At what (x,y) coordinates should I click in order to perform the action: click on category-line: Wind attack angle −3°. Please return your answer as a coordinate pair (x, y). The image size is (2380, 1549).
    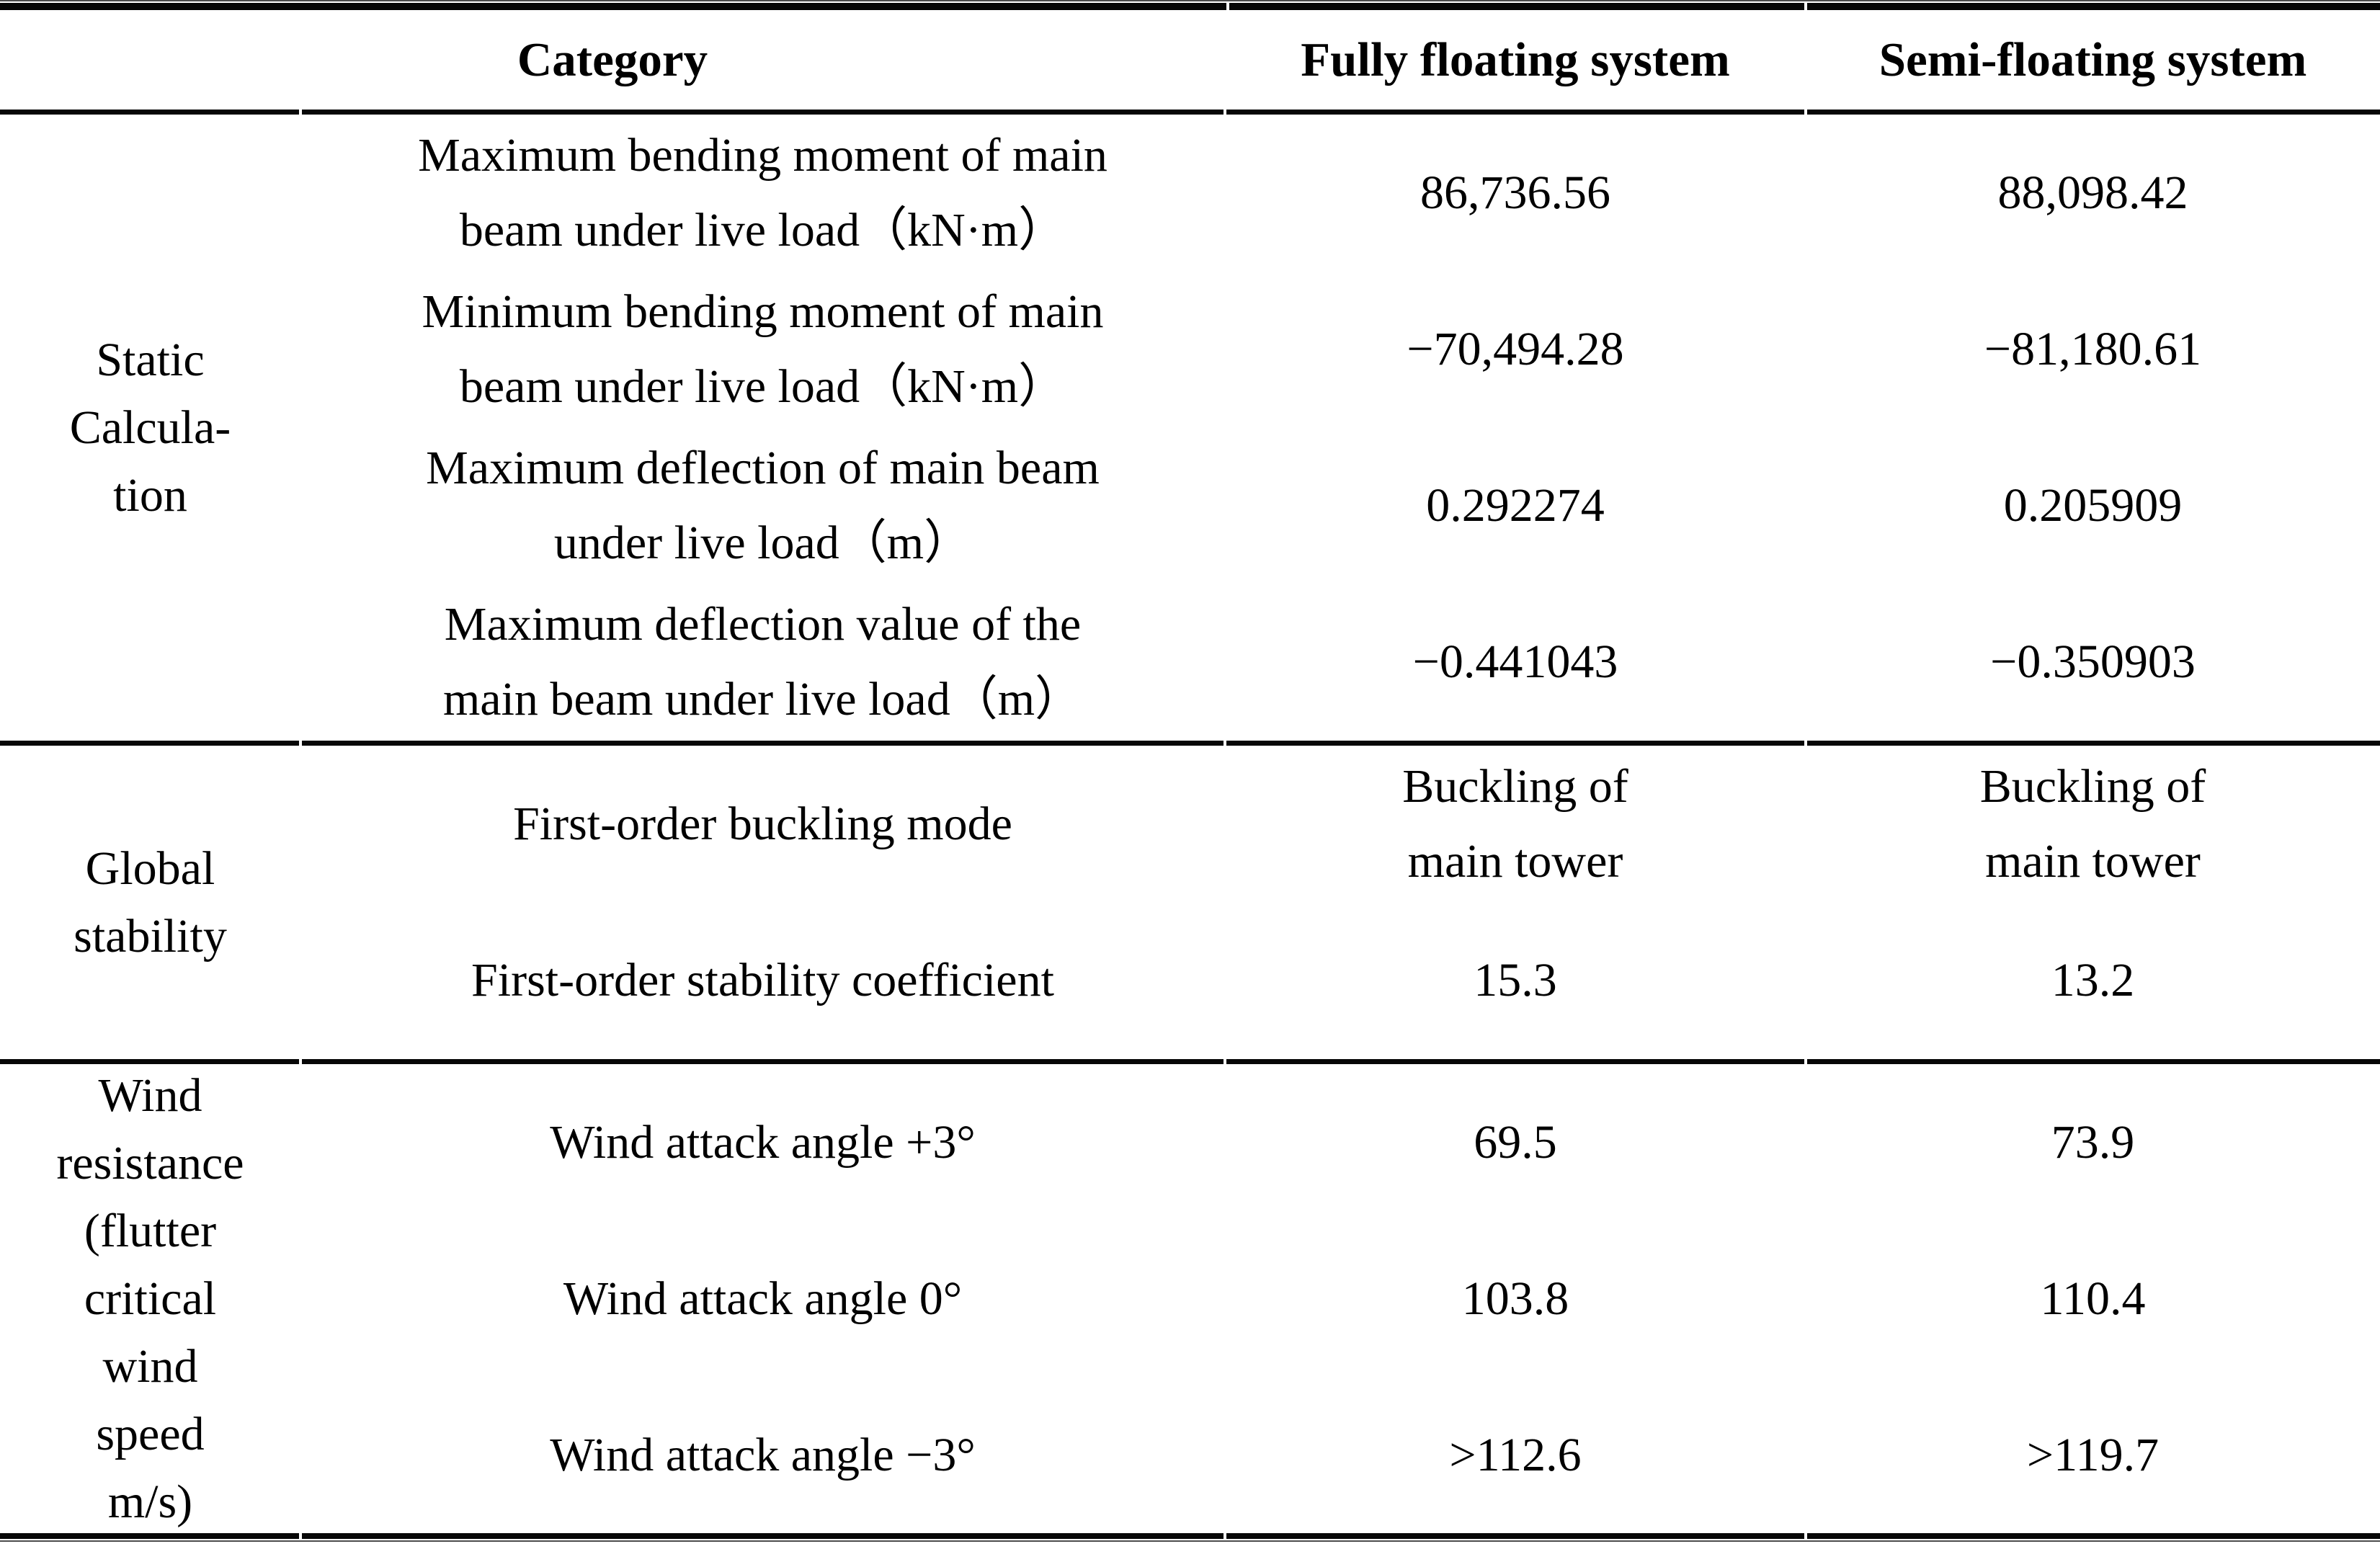
    Looking at the image, I should click on (763, 1454).